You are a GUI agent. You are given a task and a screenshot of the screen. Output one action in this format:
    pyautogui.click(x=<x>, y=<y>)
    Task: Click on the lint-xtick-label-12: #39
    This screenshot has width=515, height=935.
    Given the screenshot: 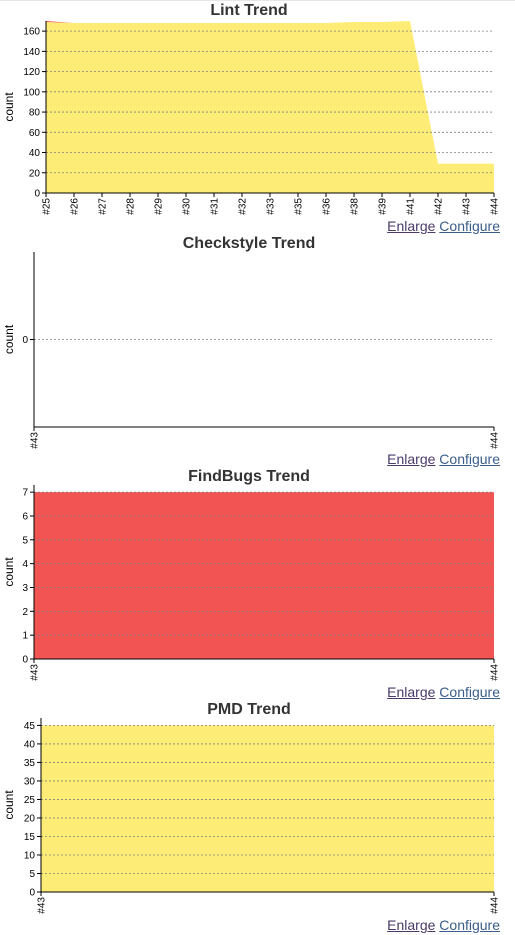 What is the action you would take?
    pyautogui.click(x=383, y=206)
    